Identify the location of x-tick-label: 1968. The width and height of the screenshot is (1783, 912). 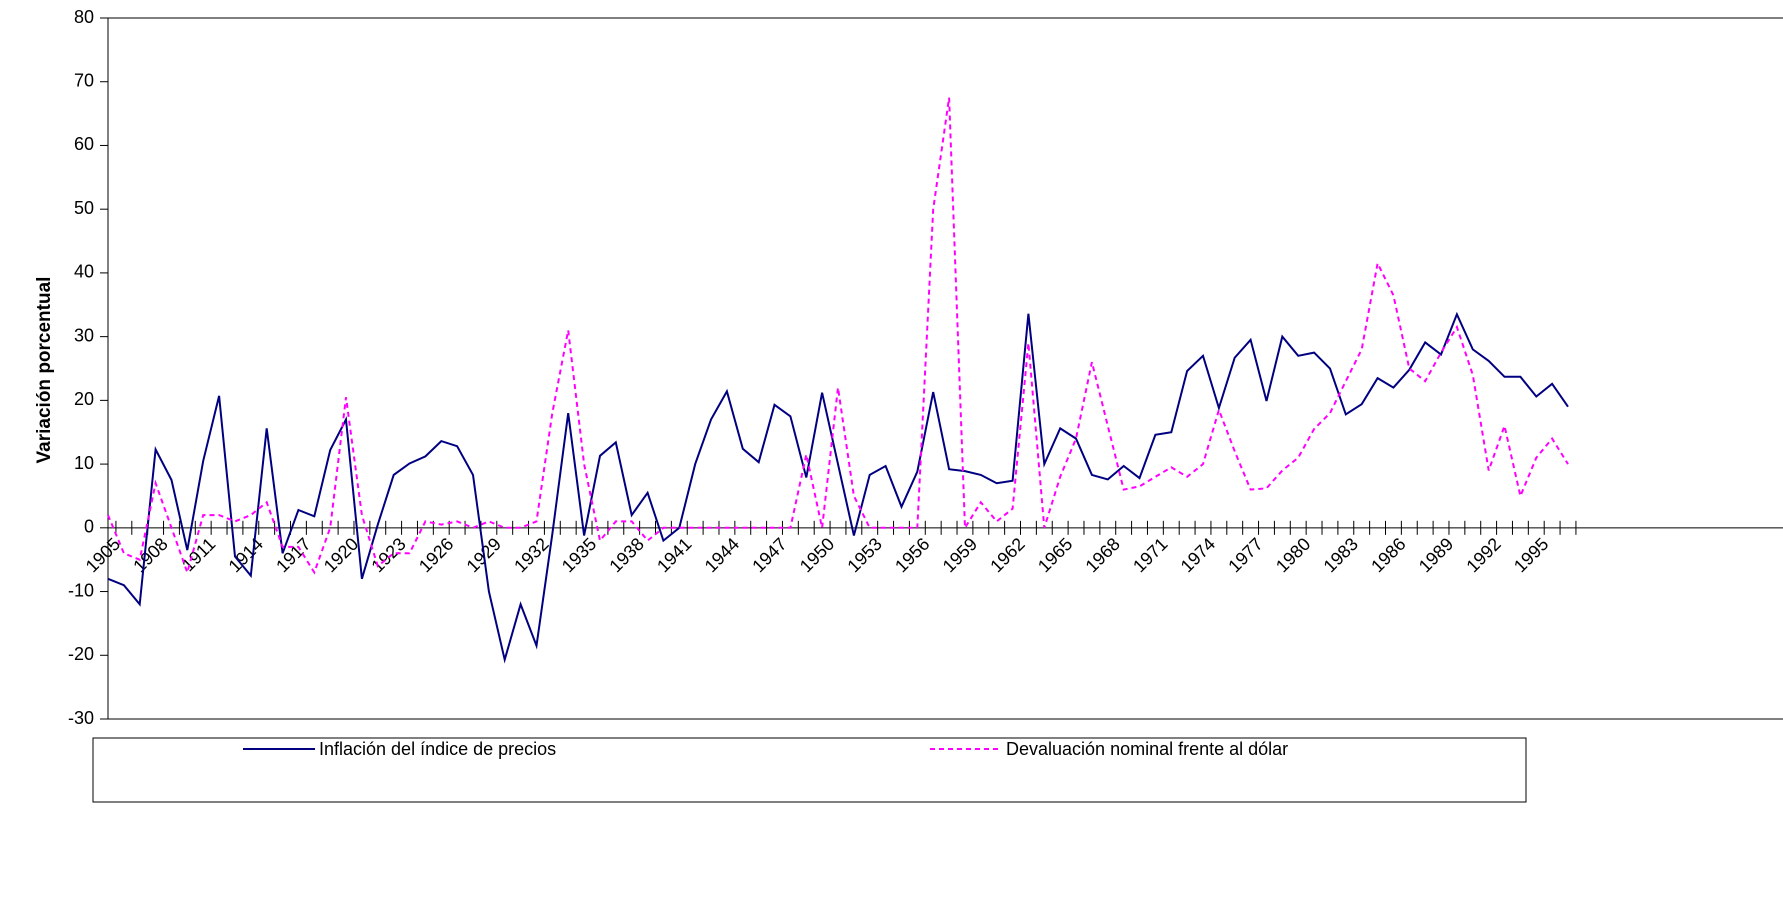
(1103, 555).